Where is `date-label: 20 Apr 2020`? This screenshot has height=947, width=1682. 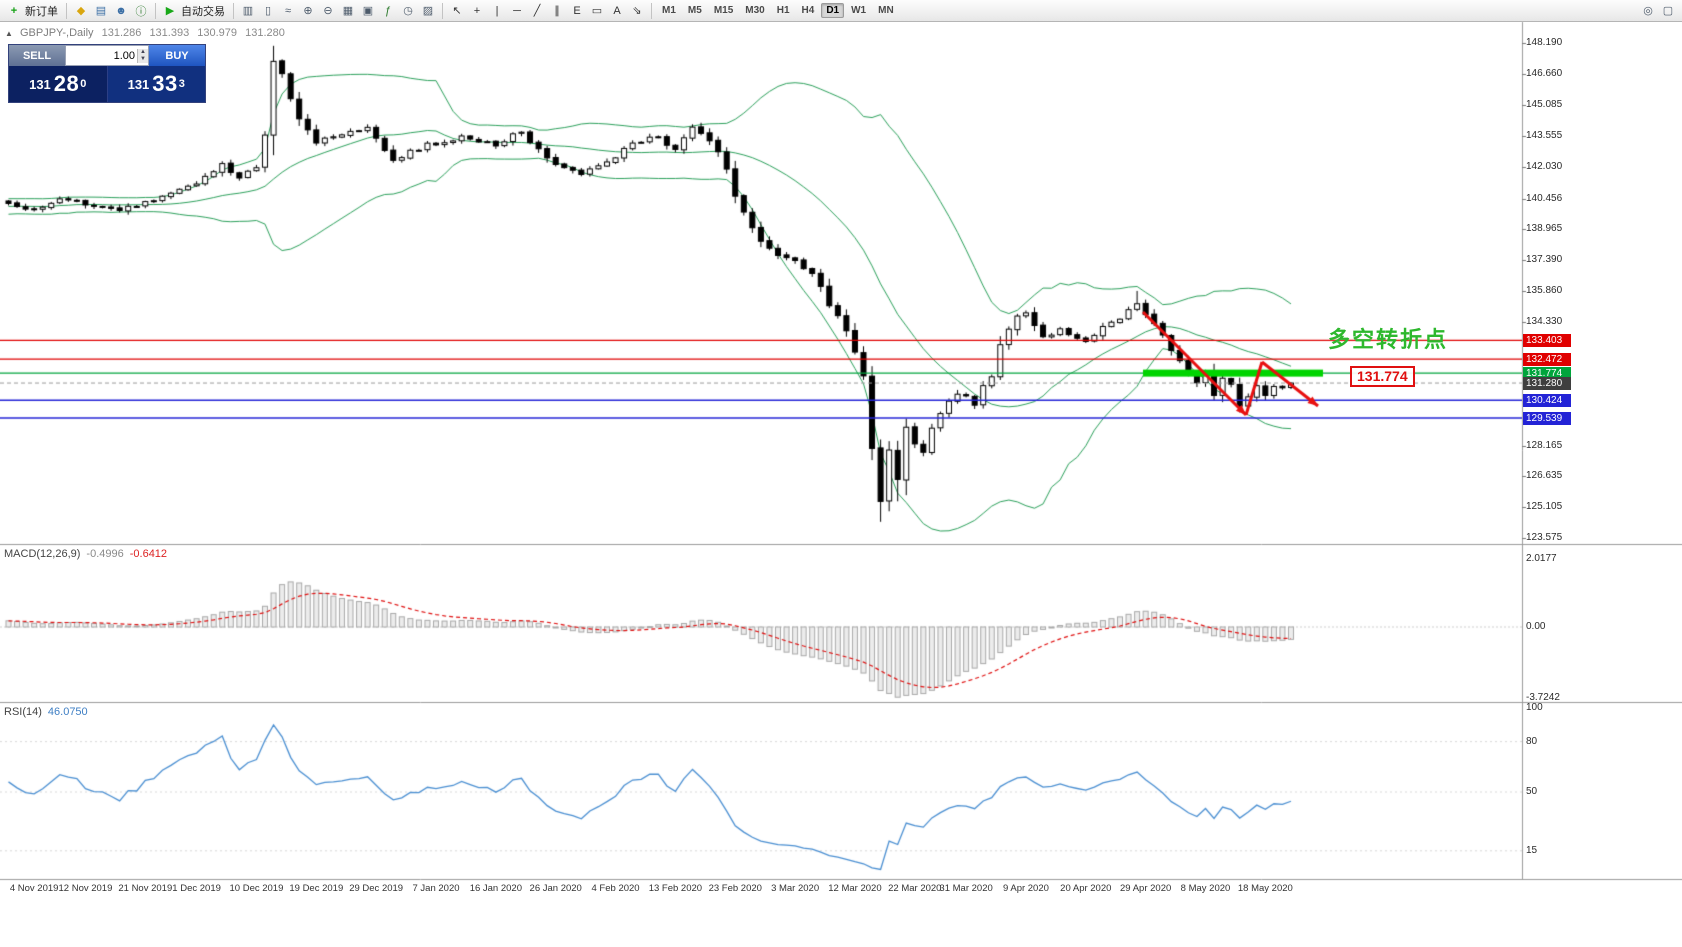 date-label: 20 Apr 2020 is located at coordinates (1086, 888).